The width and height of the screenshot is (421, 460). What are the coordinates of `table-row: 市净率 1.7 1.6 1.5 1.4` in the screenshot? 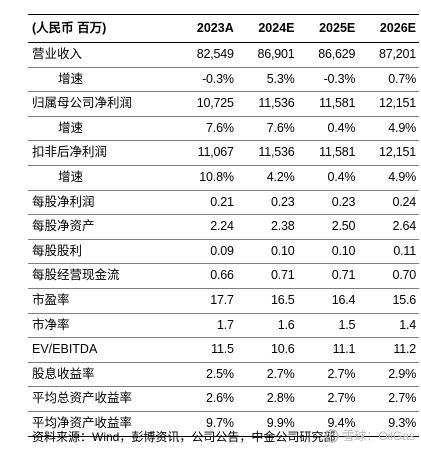 It's located at (223, 325).